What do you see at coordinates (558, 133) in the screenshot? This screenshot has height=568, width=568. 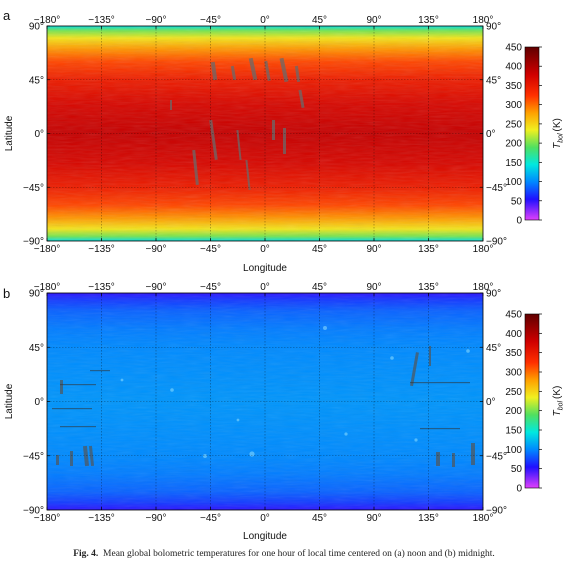 I see `panel-a-colorbar-label: Tbol(K)` at bounding box center [558, 133].